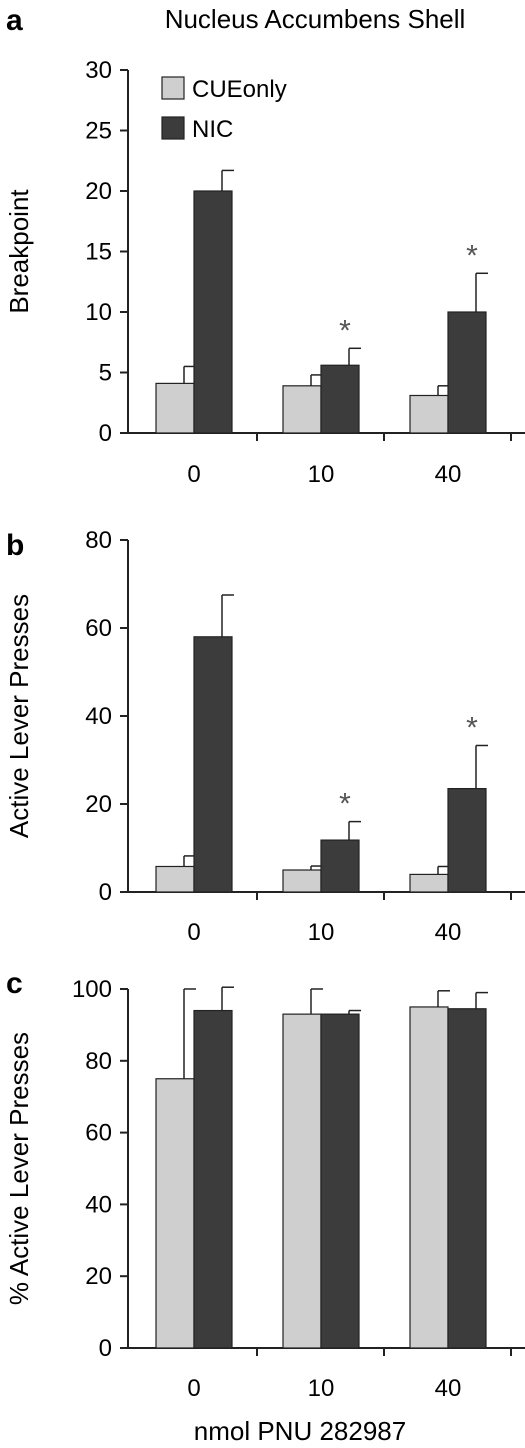 The width and height of the screenshot is (525, 1448). What do you see at coordinates (98, 312) in the screenshot?
I see `y-tick-label: 10` at bounding box center [98, 312].